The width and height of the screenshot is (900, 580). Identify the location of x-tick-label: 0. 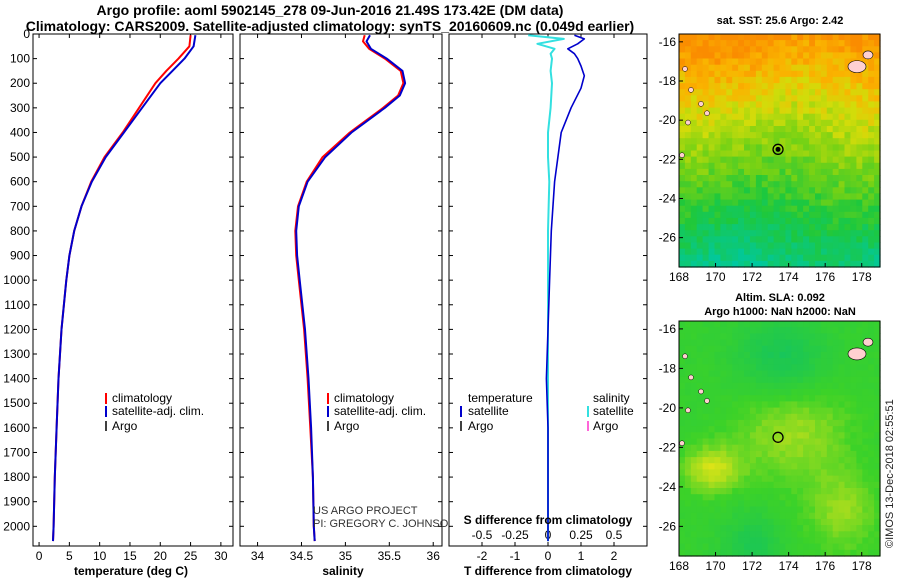
(39, 556).